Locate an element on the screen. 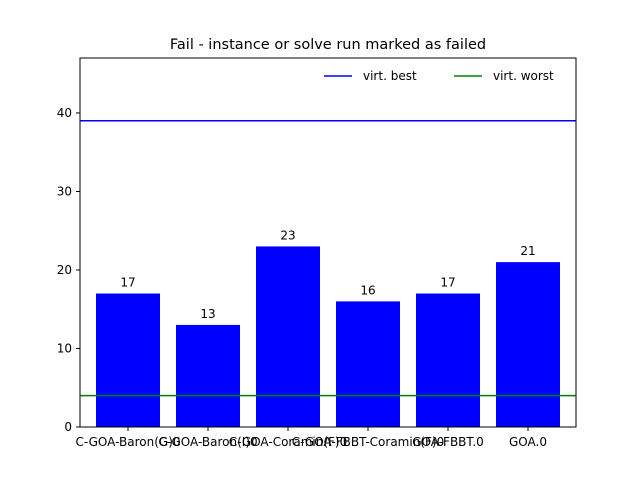 The height and width of the screenshot is (480, 640). y-axis: 0 10 20 30 40 is located at coordinates (68, 270).